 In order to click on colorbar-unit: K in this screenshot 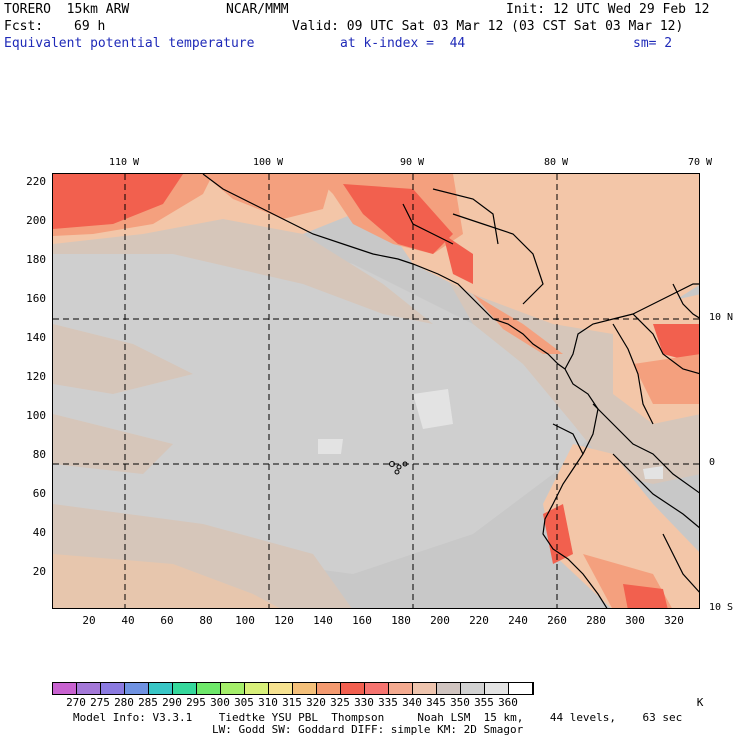, I will do `click(700, 702)`.